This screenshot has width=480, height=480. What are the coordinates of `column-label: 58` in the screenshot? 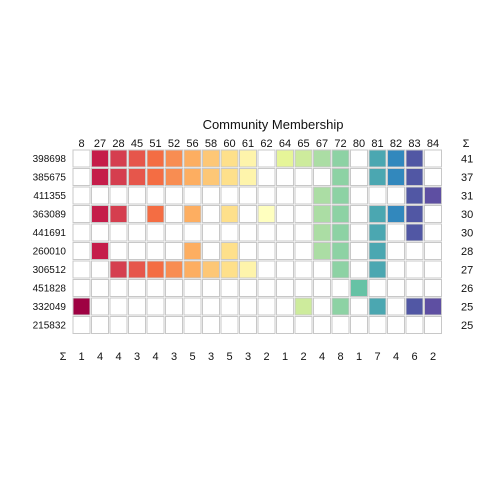 It's located at (211, 144).